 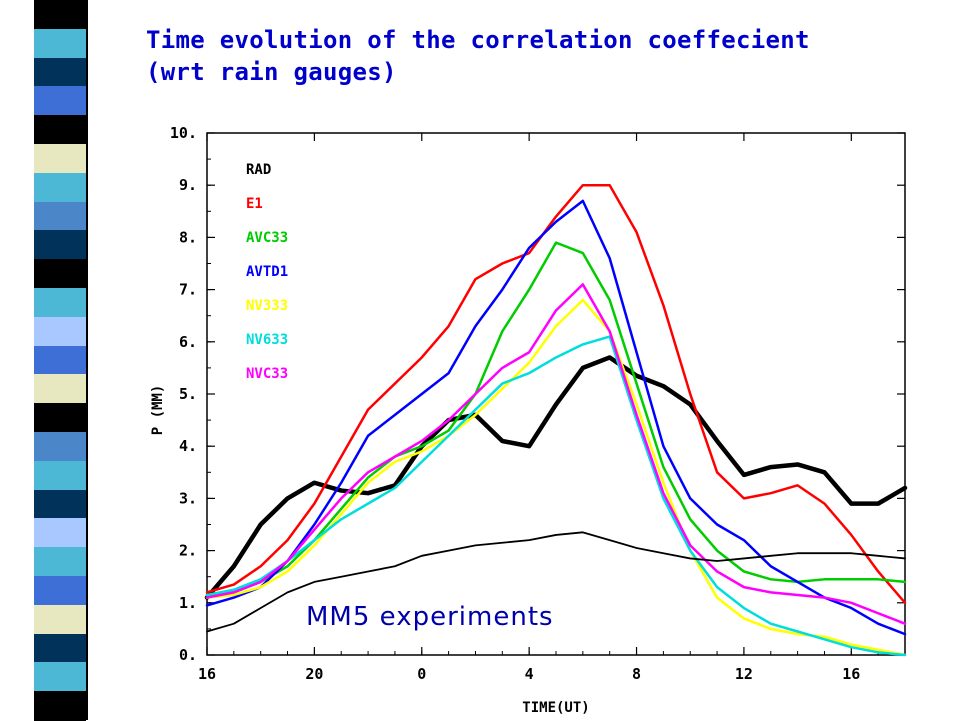 I want to click on y-tick-label: 8., so click(x=188, y=237).